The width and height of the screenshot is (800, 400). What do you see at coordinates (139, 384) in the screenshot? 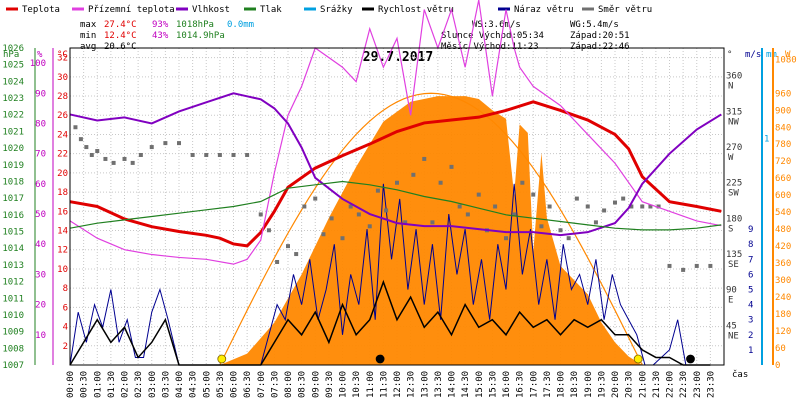
I see `x-tick-label: 02:30` at bounding box center [139, 384].